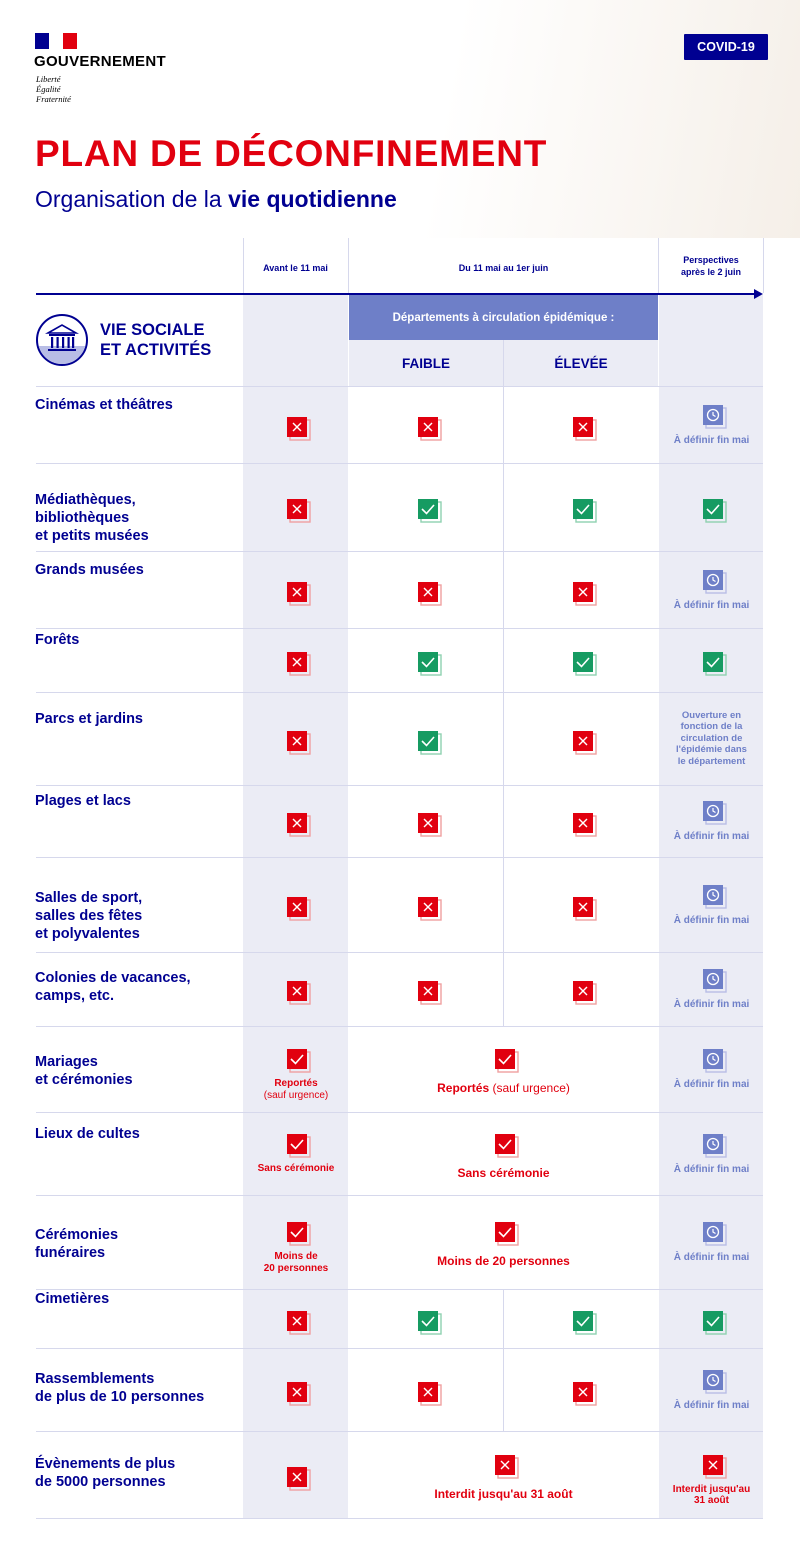  I want to click on timeline-arrow, so click(397, 294).